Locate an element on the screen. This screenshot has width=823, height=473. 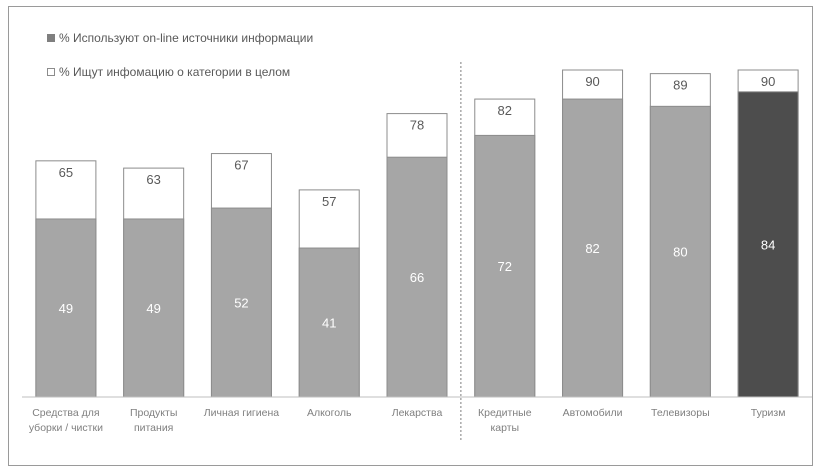
data-label-online: 80 is located at coordinates (680, 252).